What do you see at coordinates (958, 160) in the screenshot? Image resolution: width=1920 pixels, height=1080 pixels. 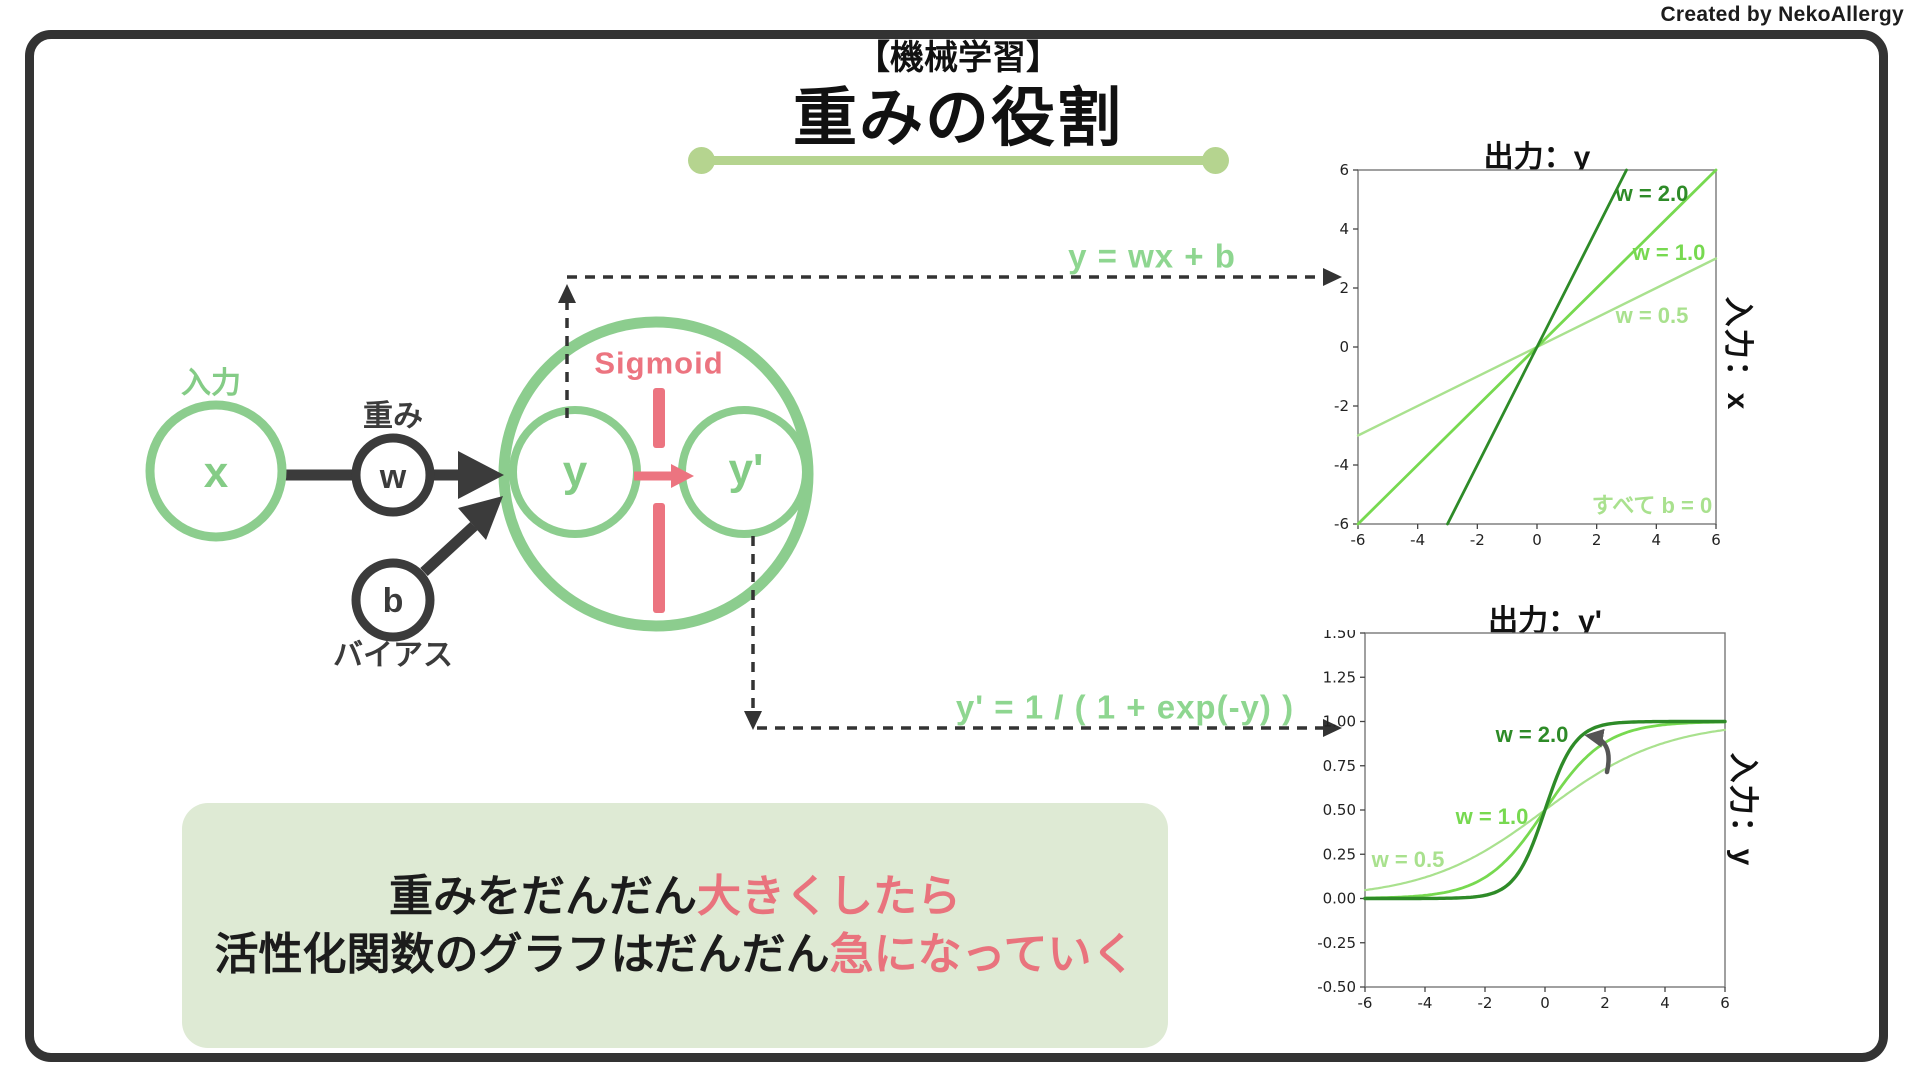 I see `title-underline` at bounding box center [958, 160].